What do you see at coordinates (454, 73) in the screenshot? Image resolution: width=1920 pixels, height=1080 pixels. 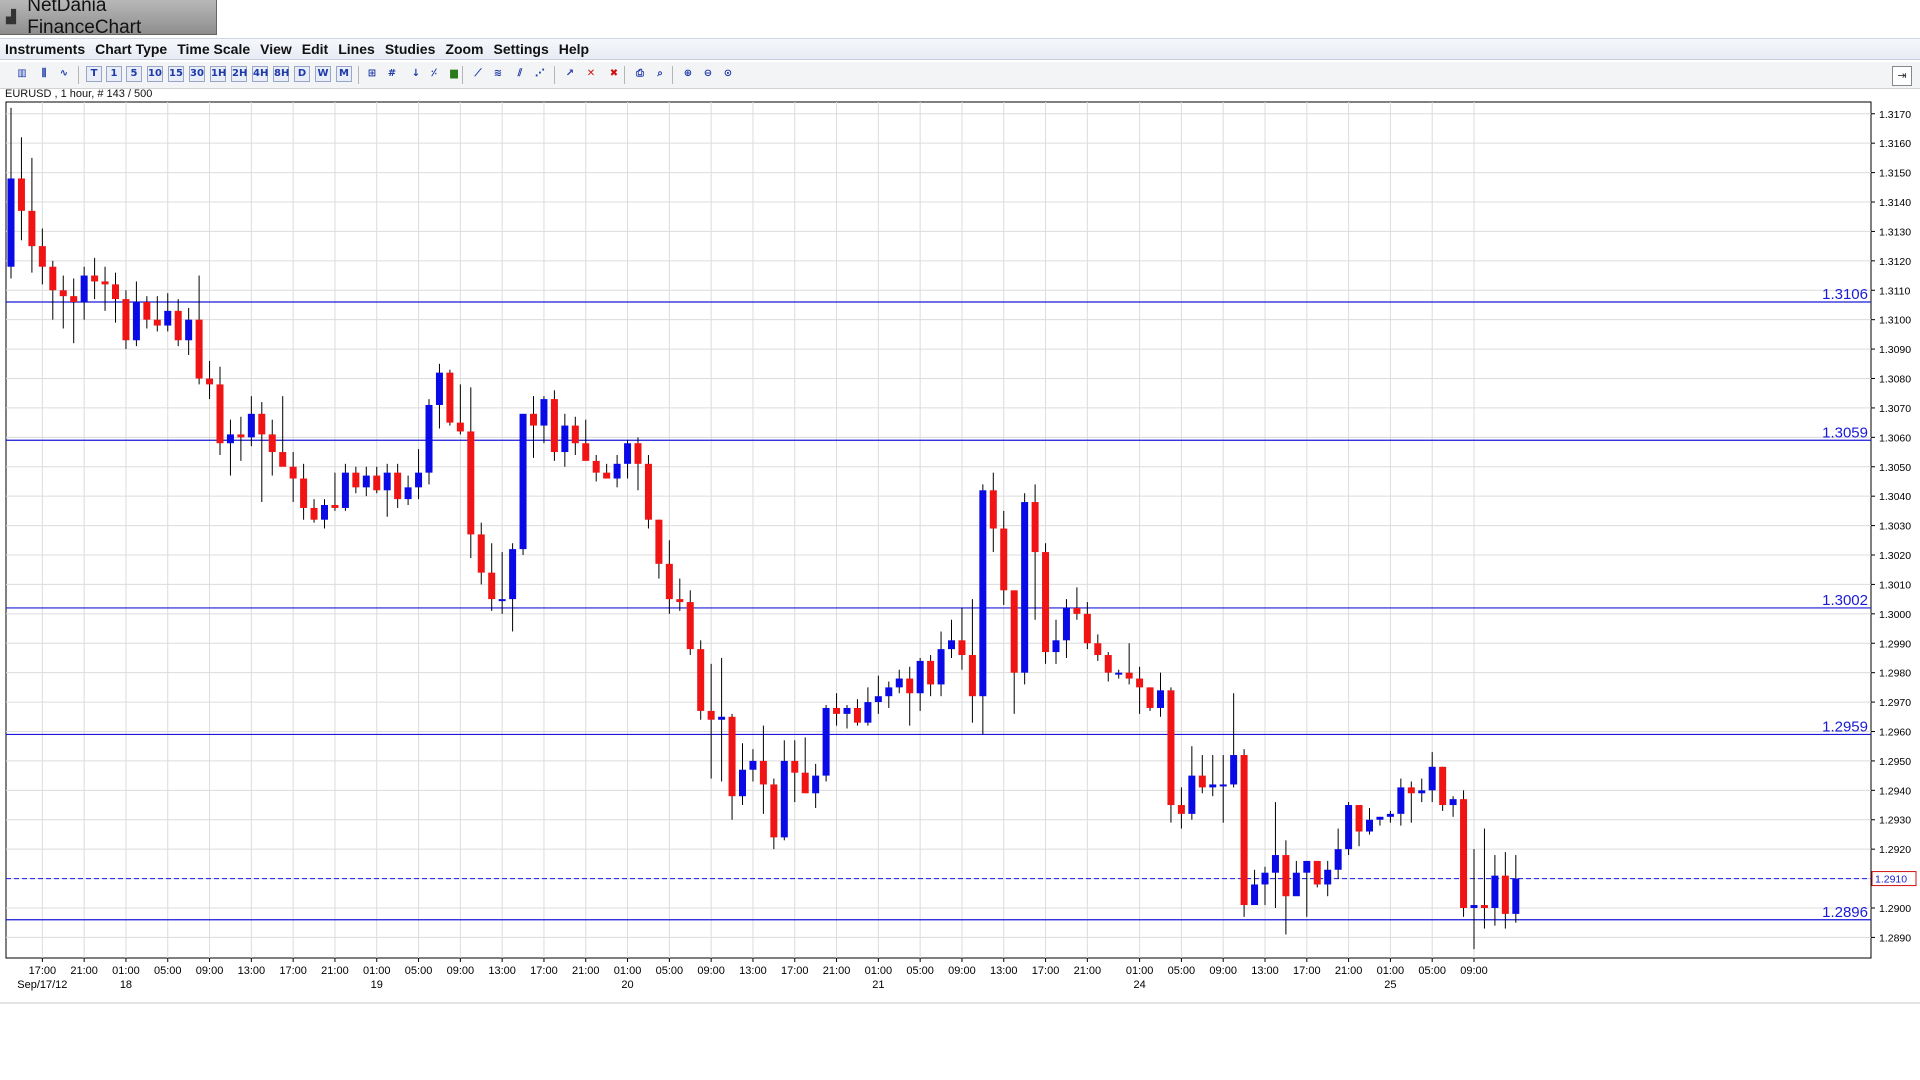 I see `volume-icon: ▆` at bounding box center [454, 73].